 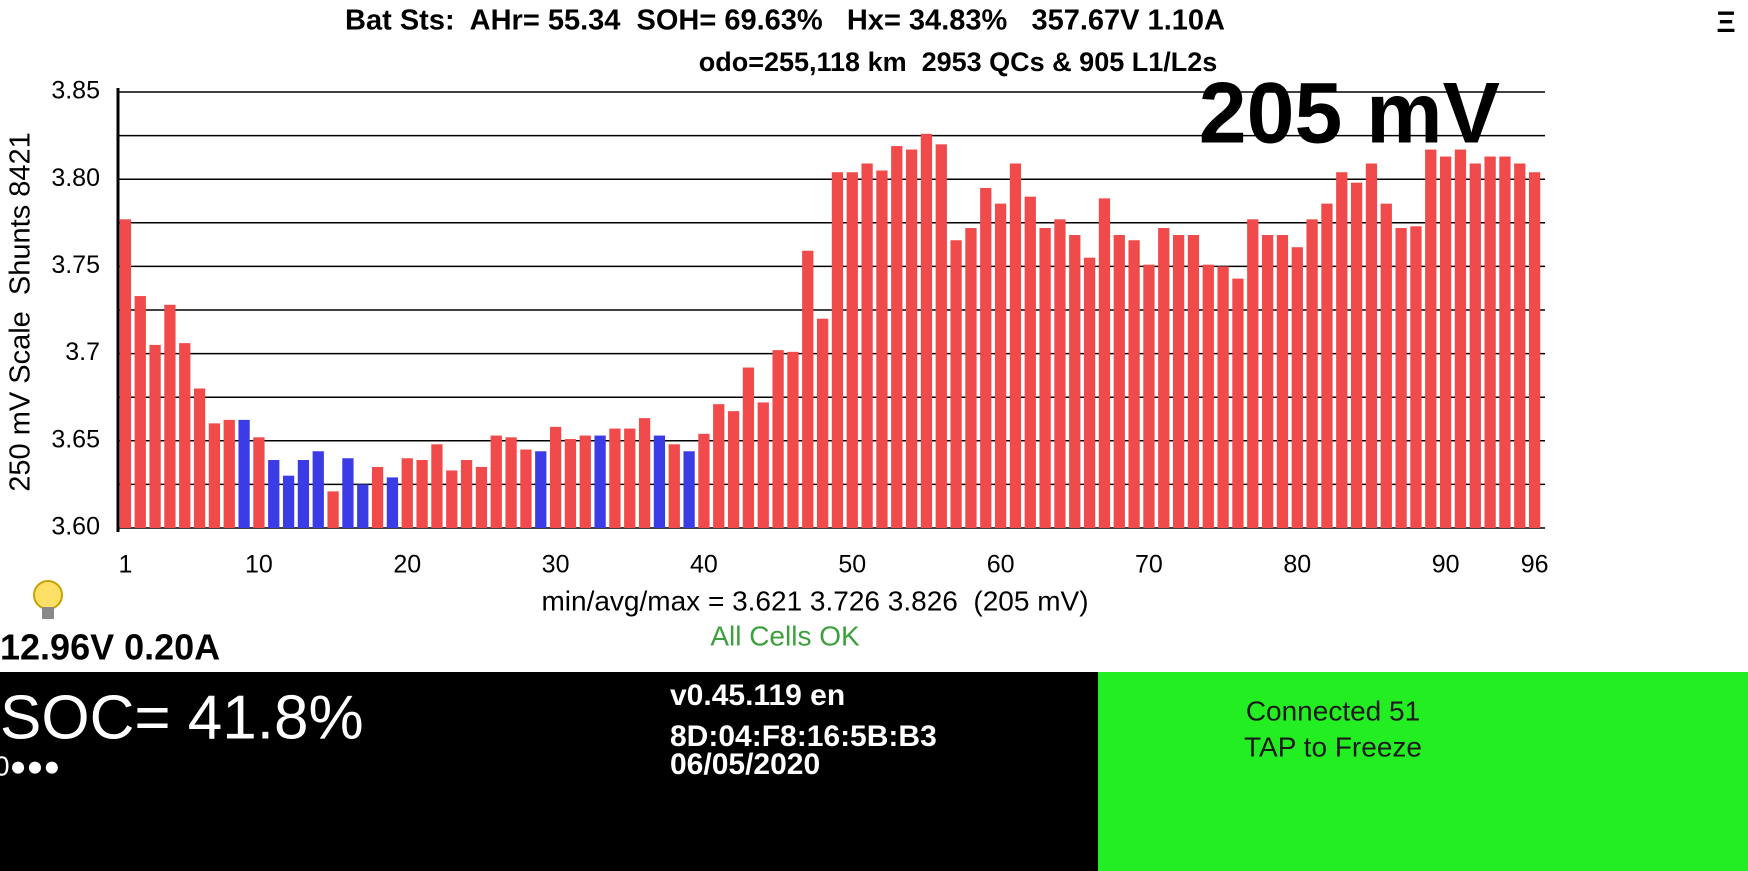 What do you see at coordinates (75, 178) in the screenshot?
I see `y-tick-label: 3.80` at bounding box center [75, 178].